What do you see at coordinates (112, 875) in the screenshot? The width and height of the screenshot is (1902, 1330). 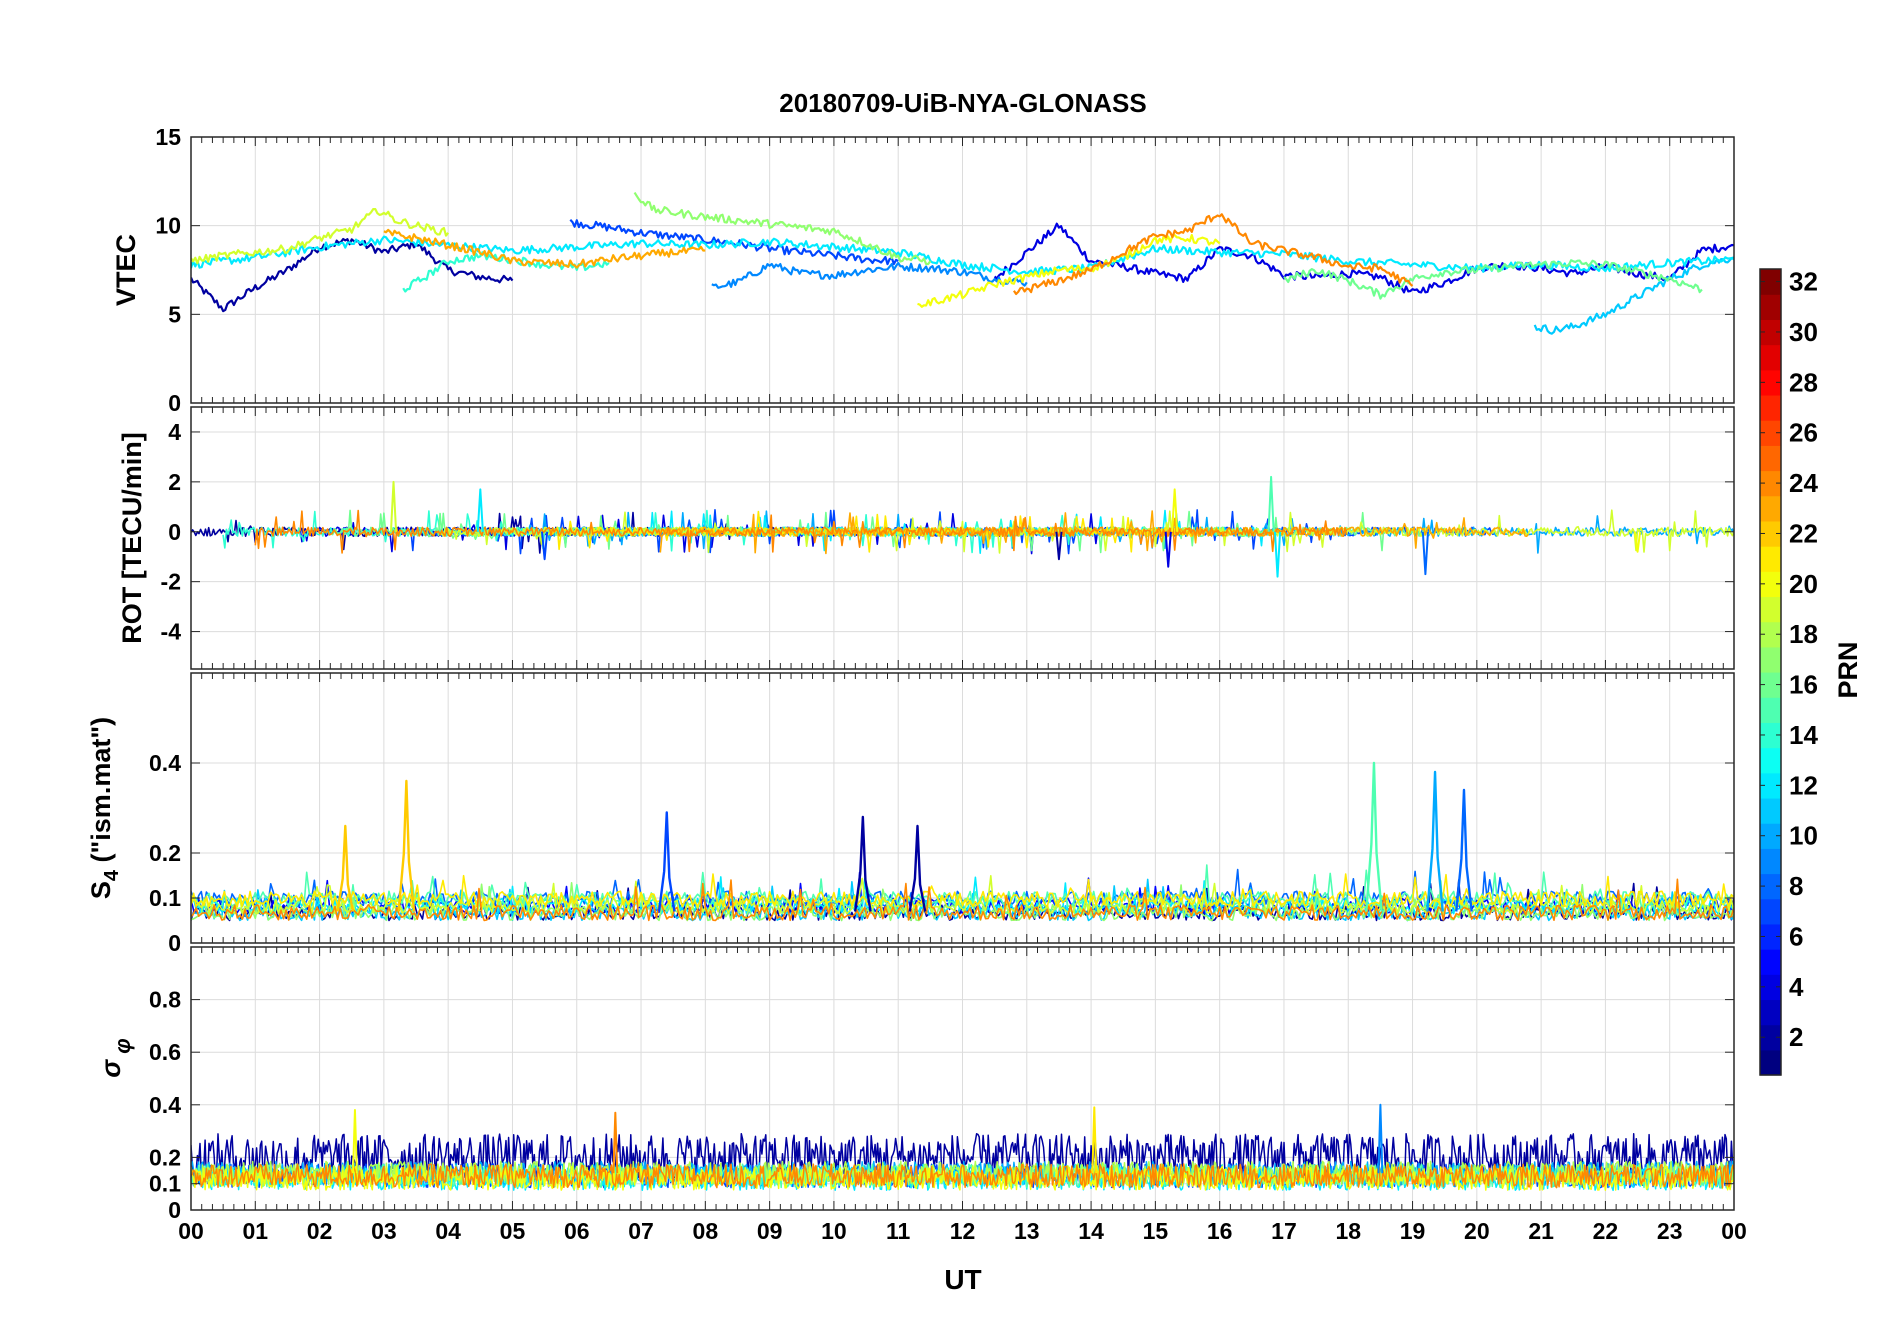 I see `y-axis-label-part: 4` at bounding box center [112, 875].